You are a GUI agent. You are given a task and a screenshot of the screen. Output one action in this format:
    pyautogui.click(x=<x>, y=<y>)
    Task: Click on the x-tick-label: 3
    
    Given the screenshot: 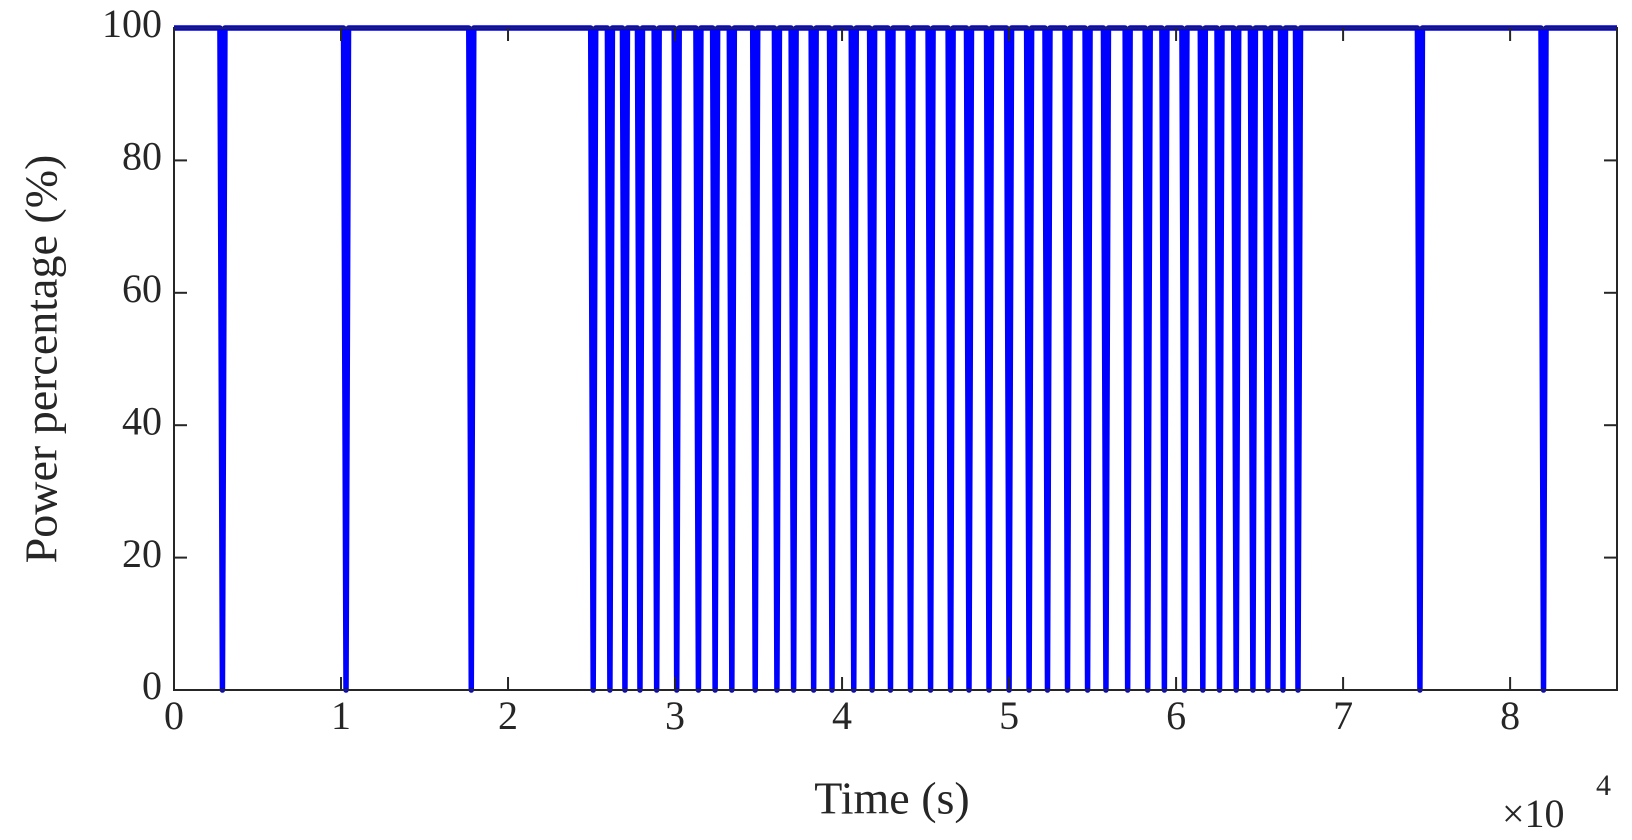 What is the action you would take?
    pyautogui.click(x=675, y=715)
    